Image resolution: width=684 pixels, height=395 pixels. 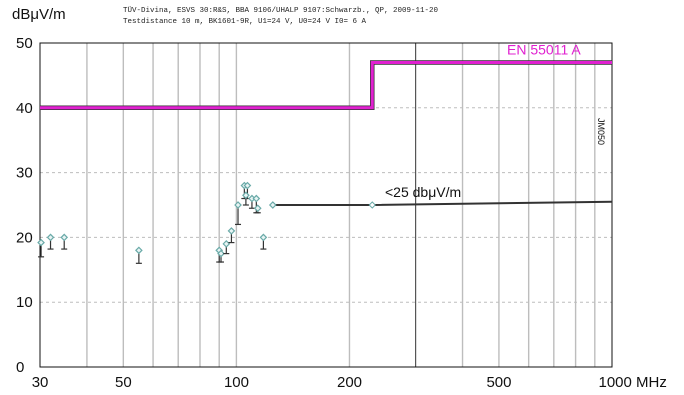 I want to click on x-tick-label: 100, so click(x=236, y=382).